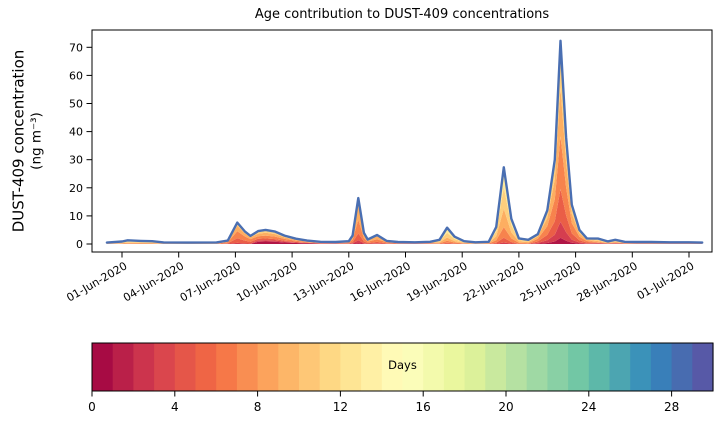 Image resolution: width=721 pixels, height=425 pixels. What do you see at coordinates (340, 407) in the screenshot?
I see `colorbar-tick-label: 12` at bounding box center [340, 407].